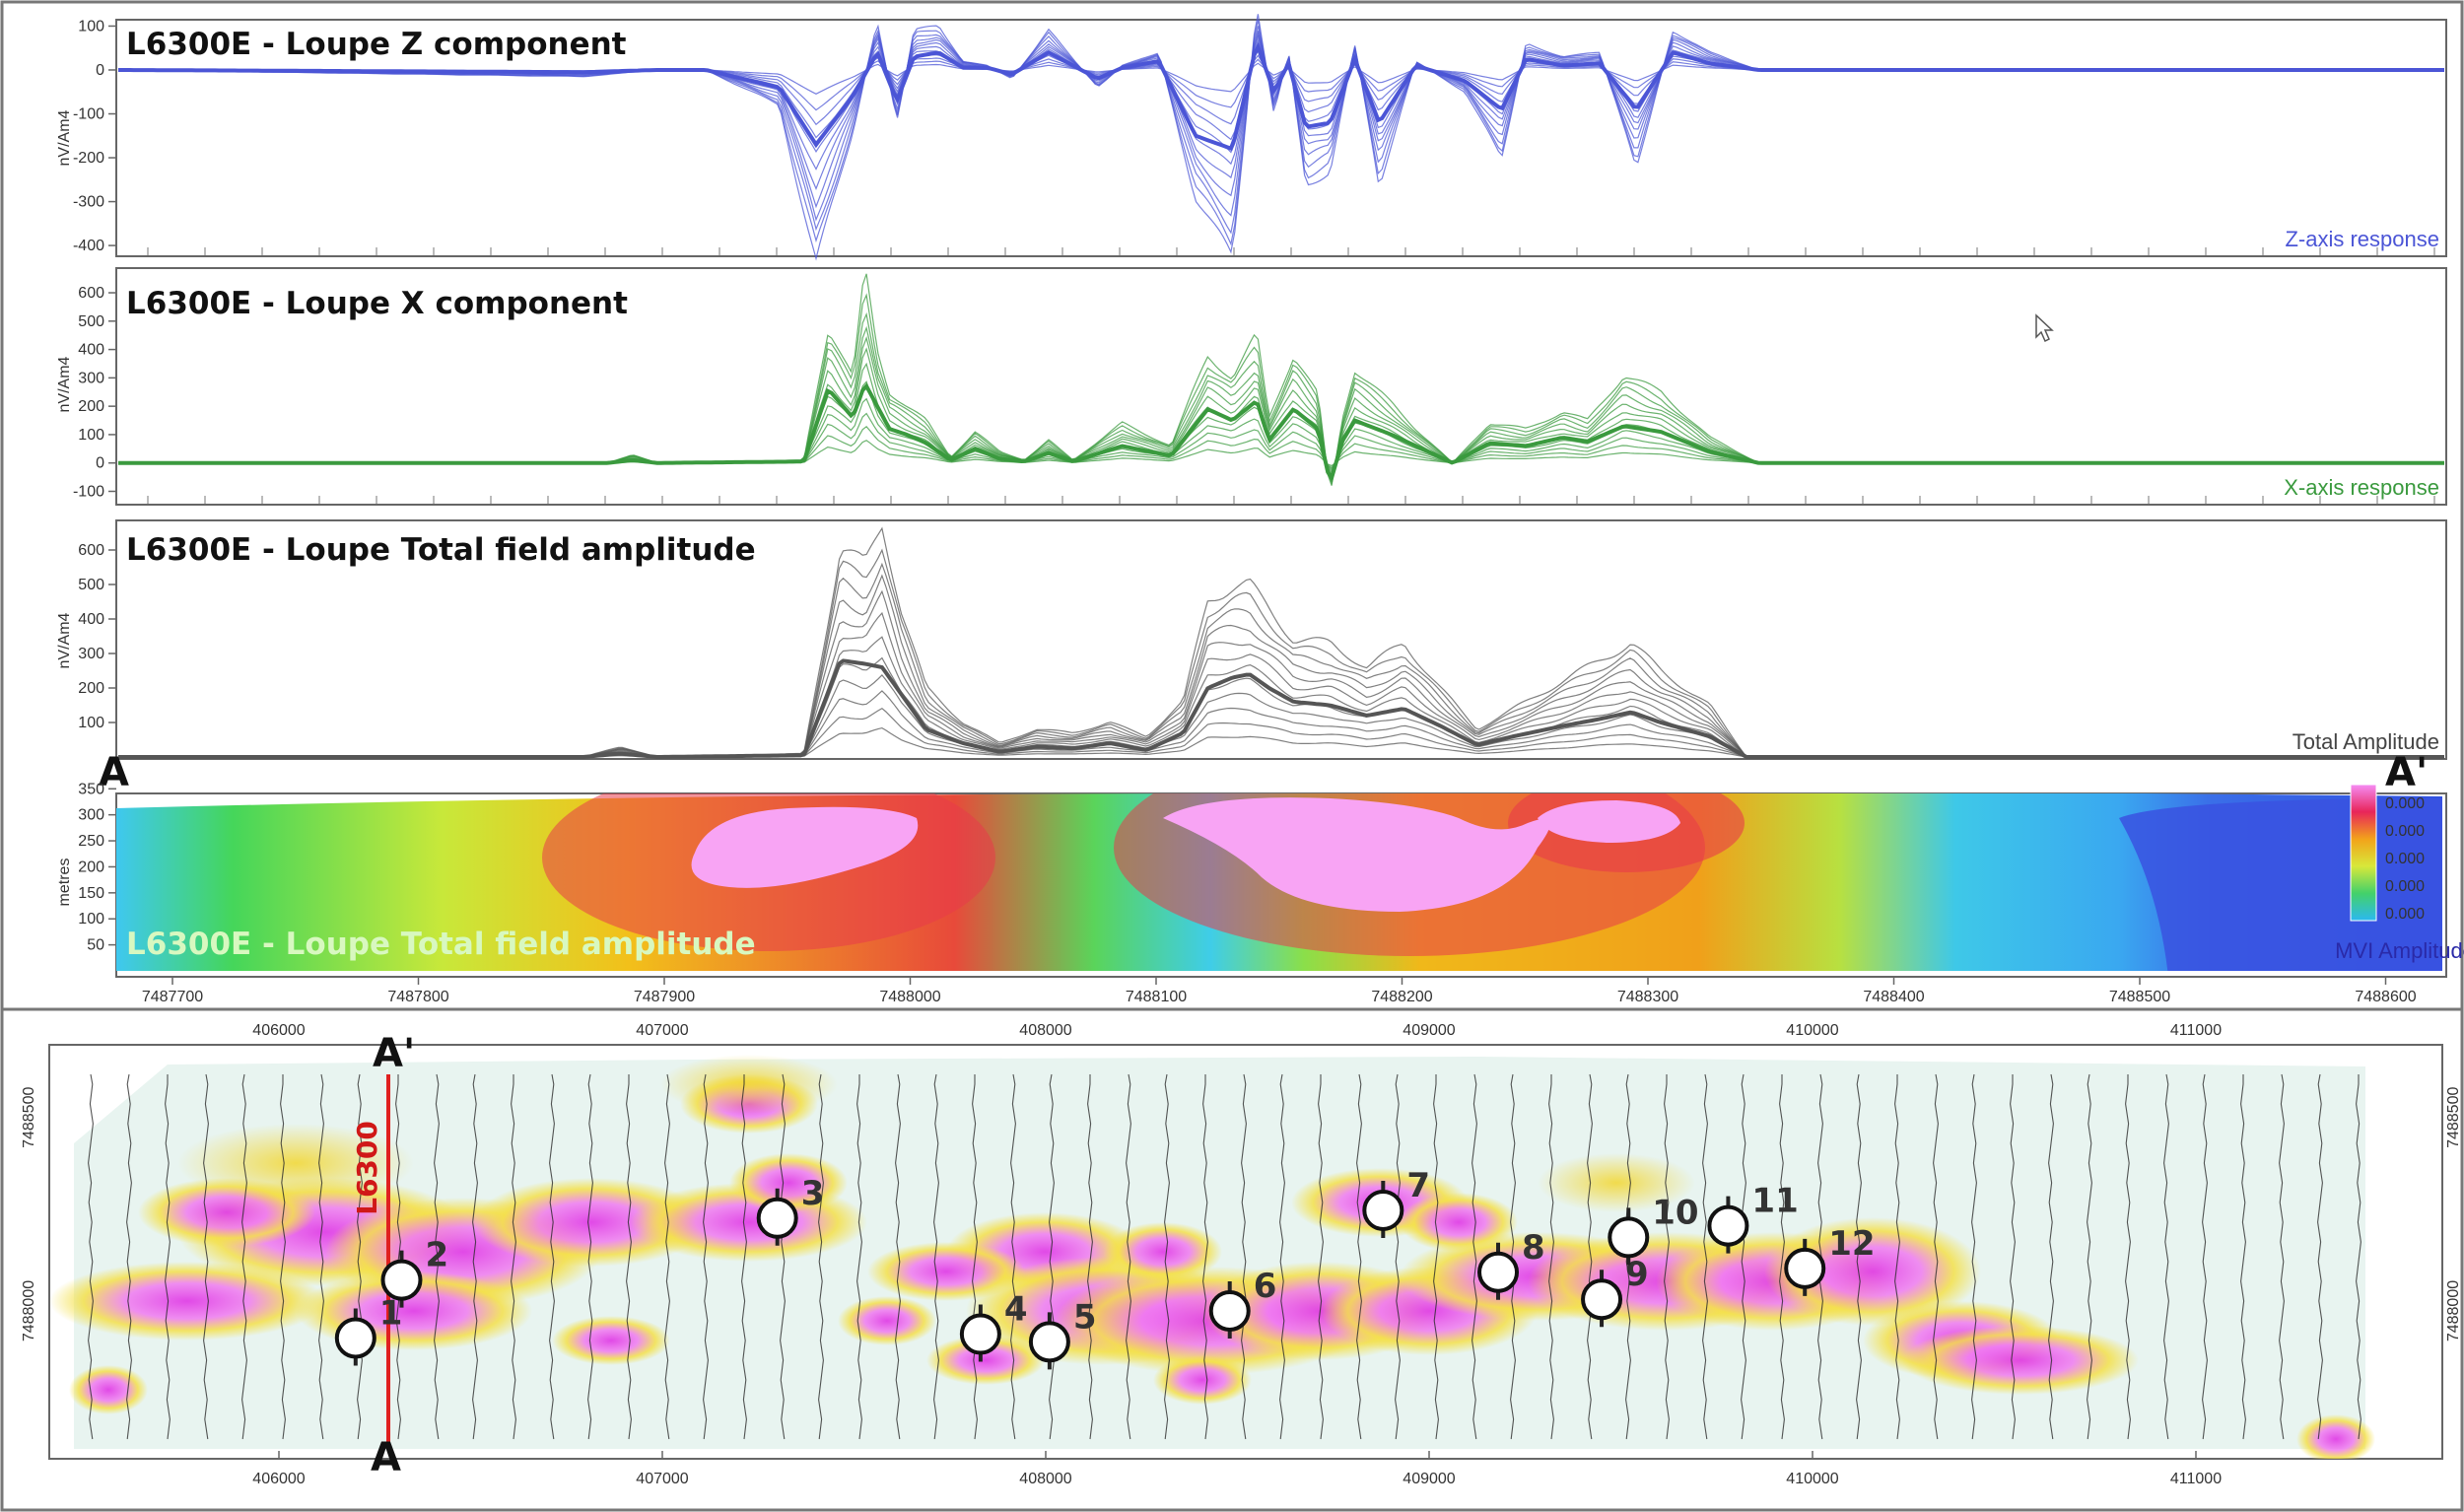  I want to click on drillhole: 6, so click(1242, 1303).